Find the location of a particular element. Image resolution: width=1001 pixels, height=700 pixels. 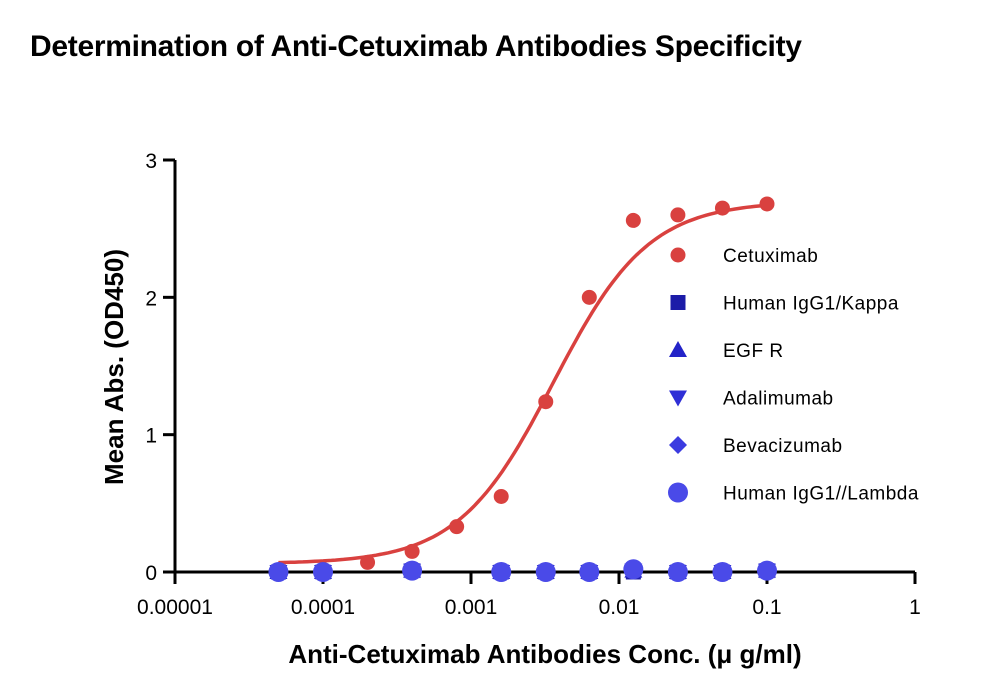

x-tick-label: 0.1 is located at coordinates (766, 607).